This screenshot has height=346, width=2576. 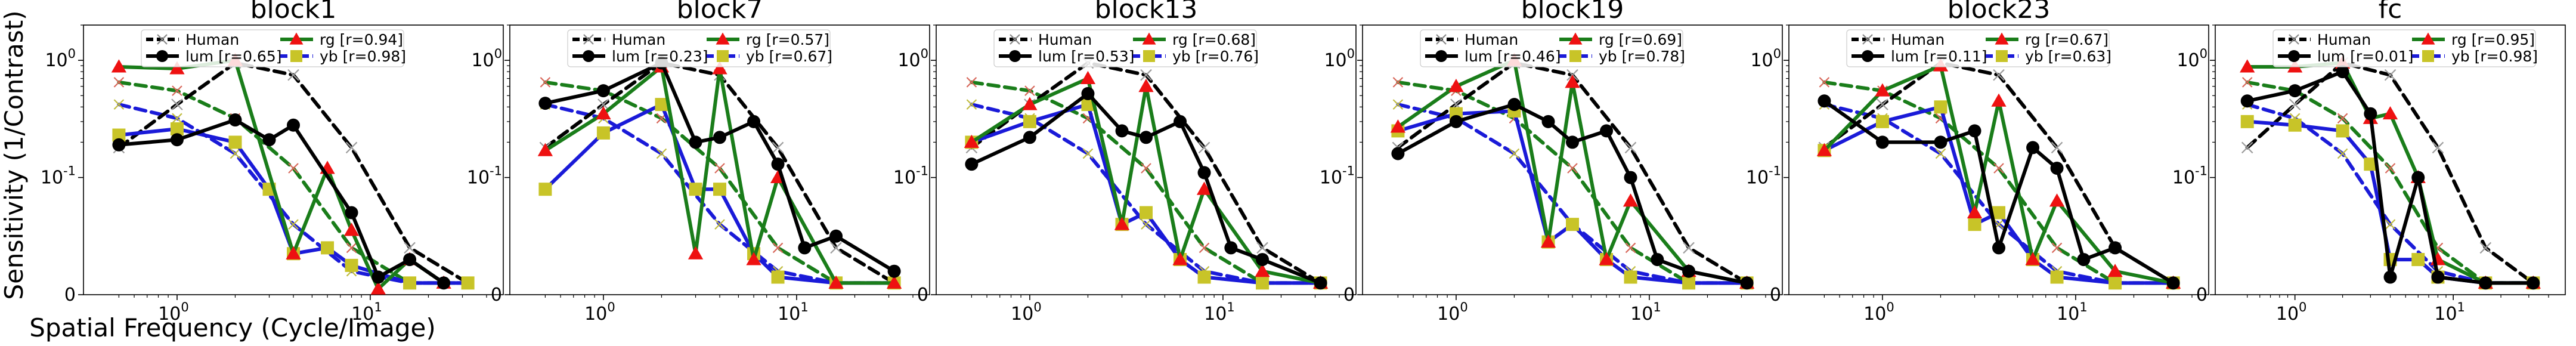 I want to click on legend-yb-label: yb [r=0.67], so click(x=789, y=56).